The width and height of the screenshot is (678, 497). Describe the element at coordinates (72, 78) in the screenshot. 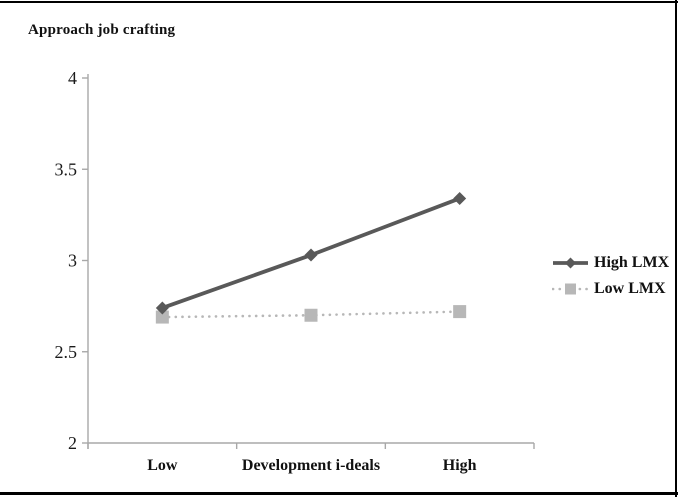

I see `y-tick-label: 4` at that location.